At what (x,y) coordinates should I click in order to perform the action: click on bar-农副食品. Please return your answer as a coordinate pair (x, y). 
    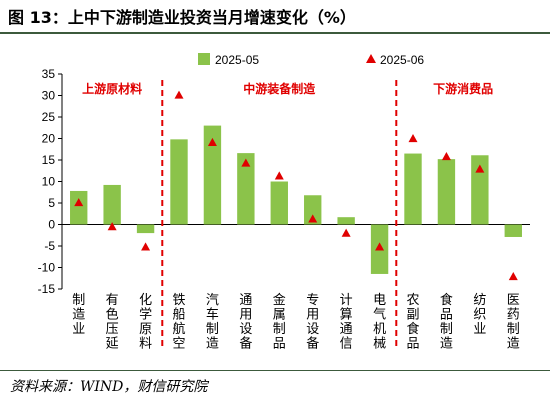
    Looking at the image, I should click on (413, 189).